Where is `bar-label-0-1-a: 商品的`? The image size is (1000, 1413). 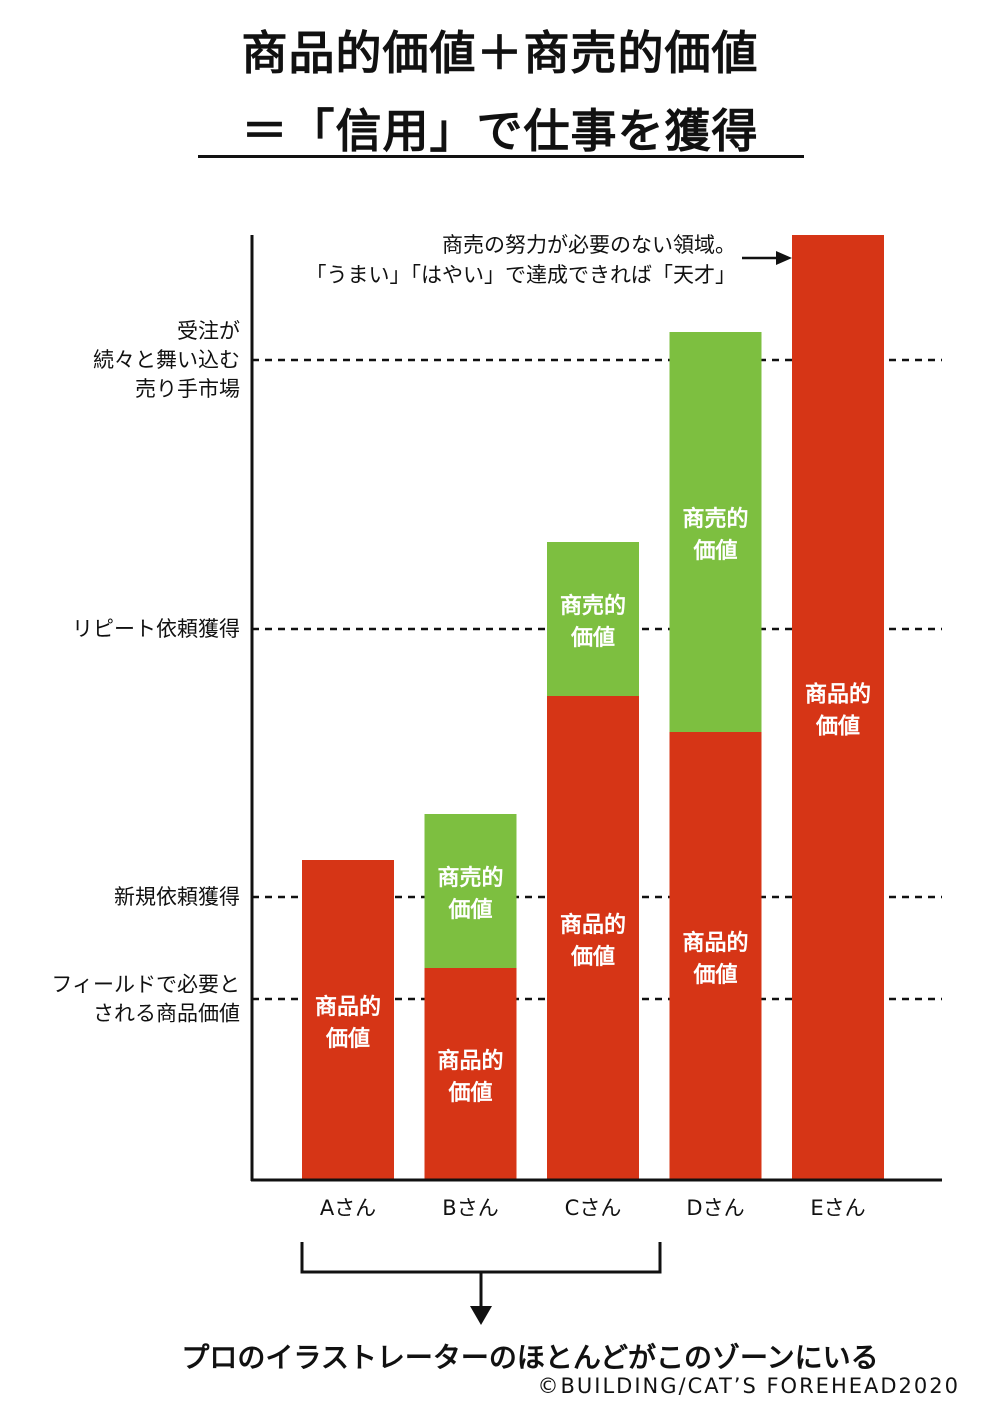
bar-label-0-1-a: 商品的 is located at coordinates (470, 1061).